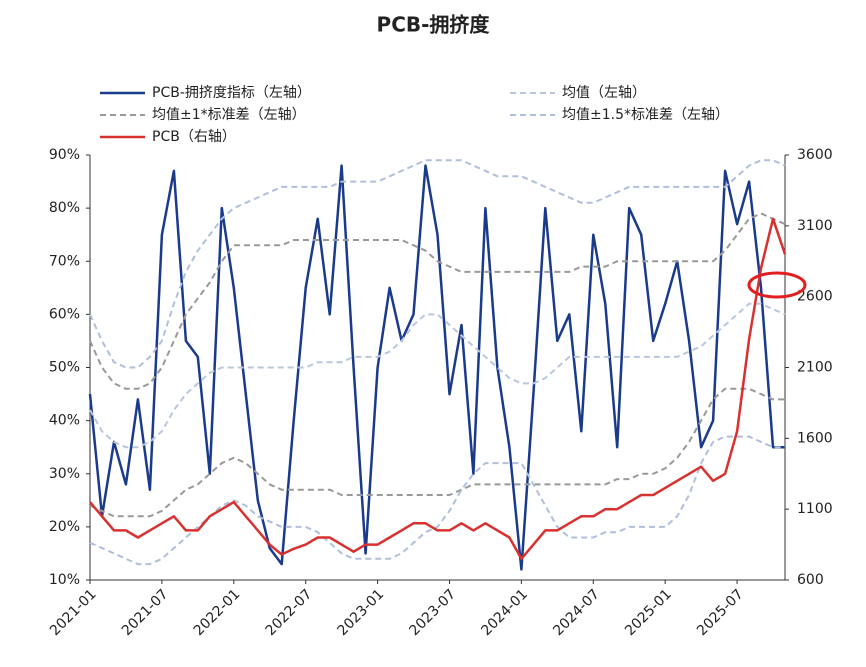 This screenshot has height=667, width=866. What do you see at coordinates (815, 297) in the screenshot?
I see `y2-tick-label: 2600` at bounding box center [815, 297].